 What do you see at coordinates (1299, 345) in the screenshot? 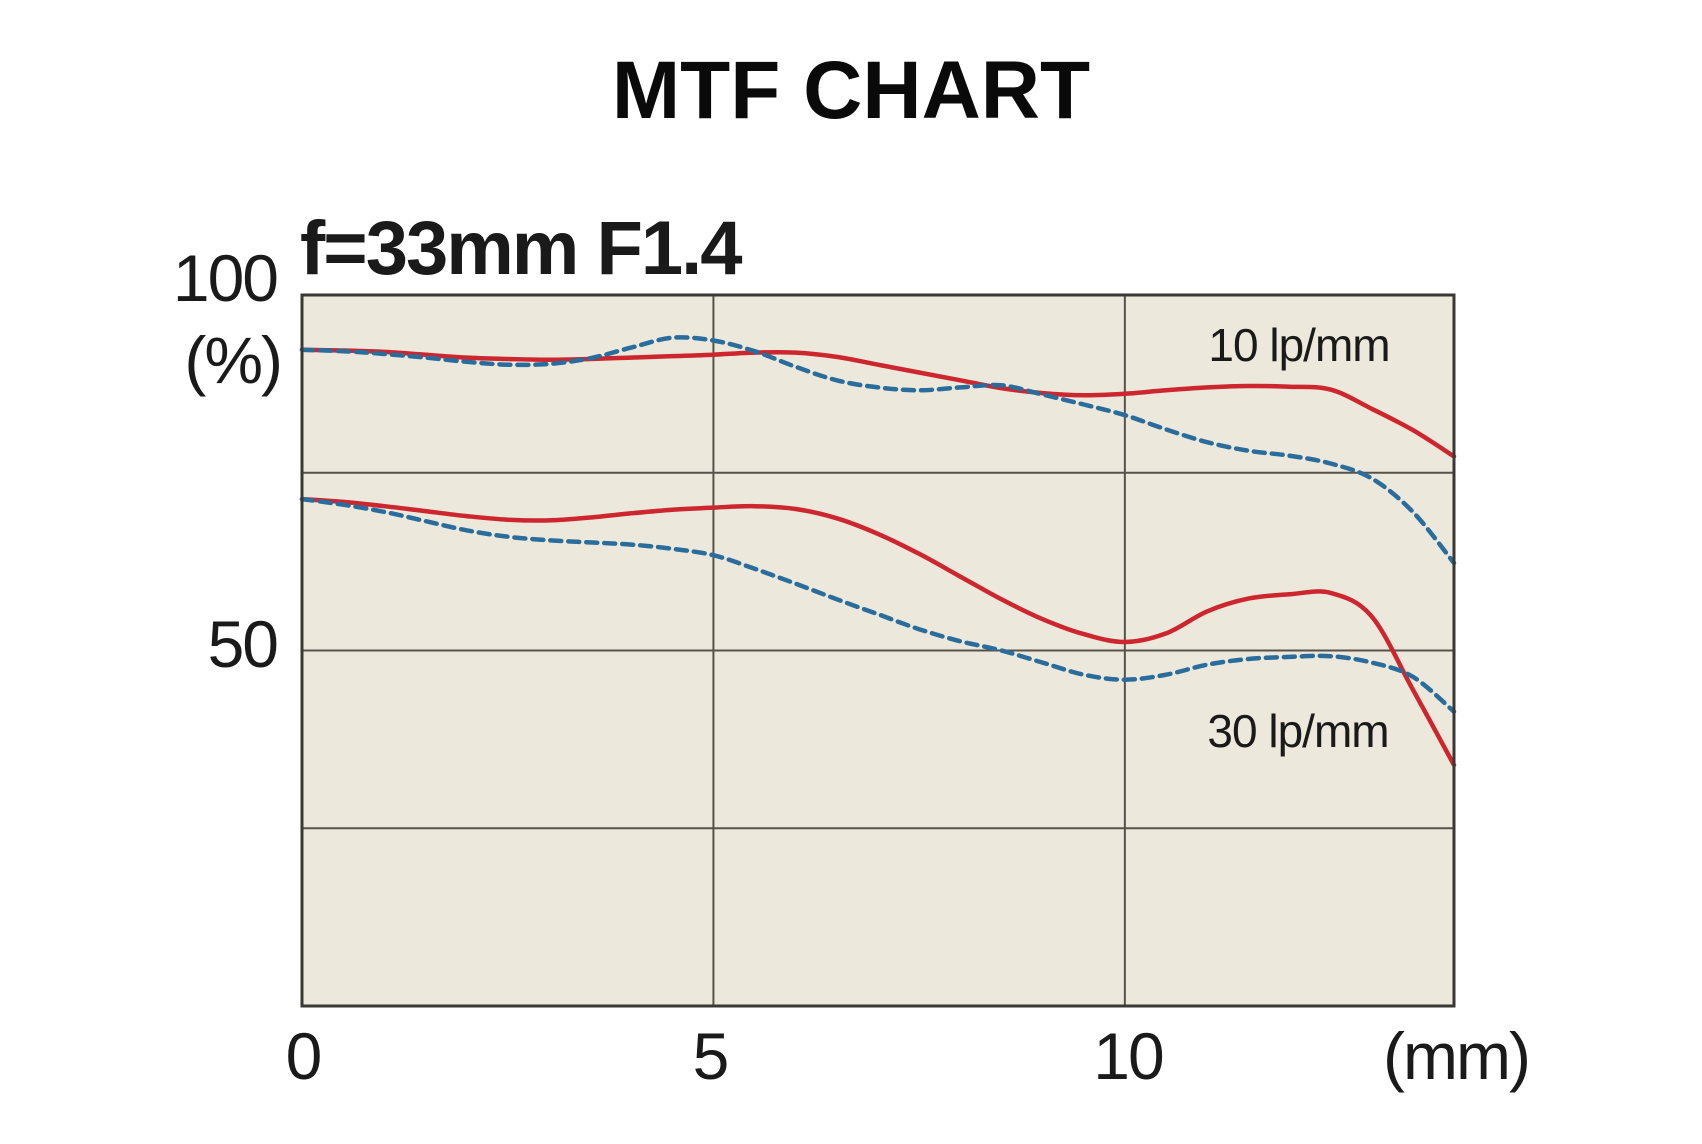
I see `series-label-10lpmm: 10 lp/mm` at bounding box center [1299, 345].